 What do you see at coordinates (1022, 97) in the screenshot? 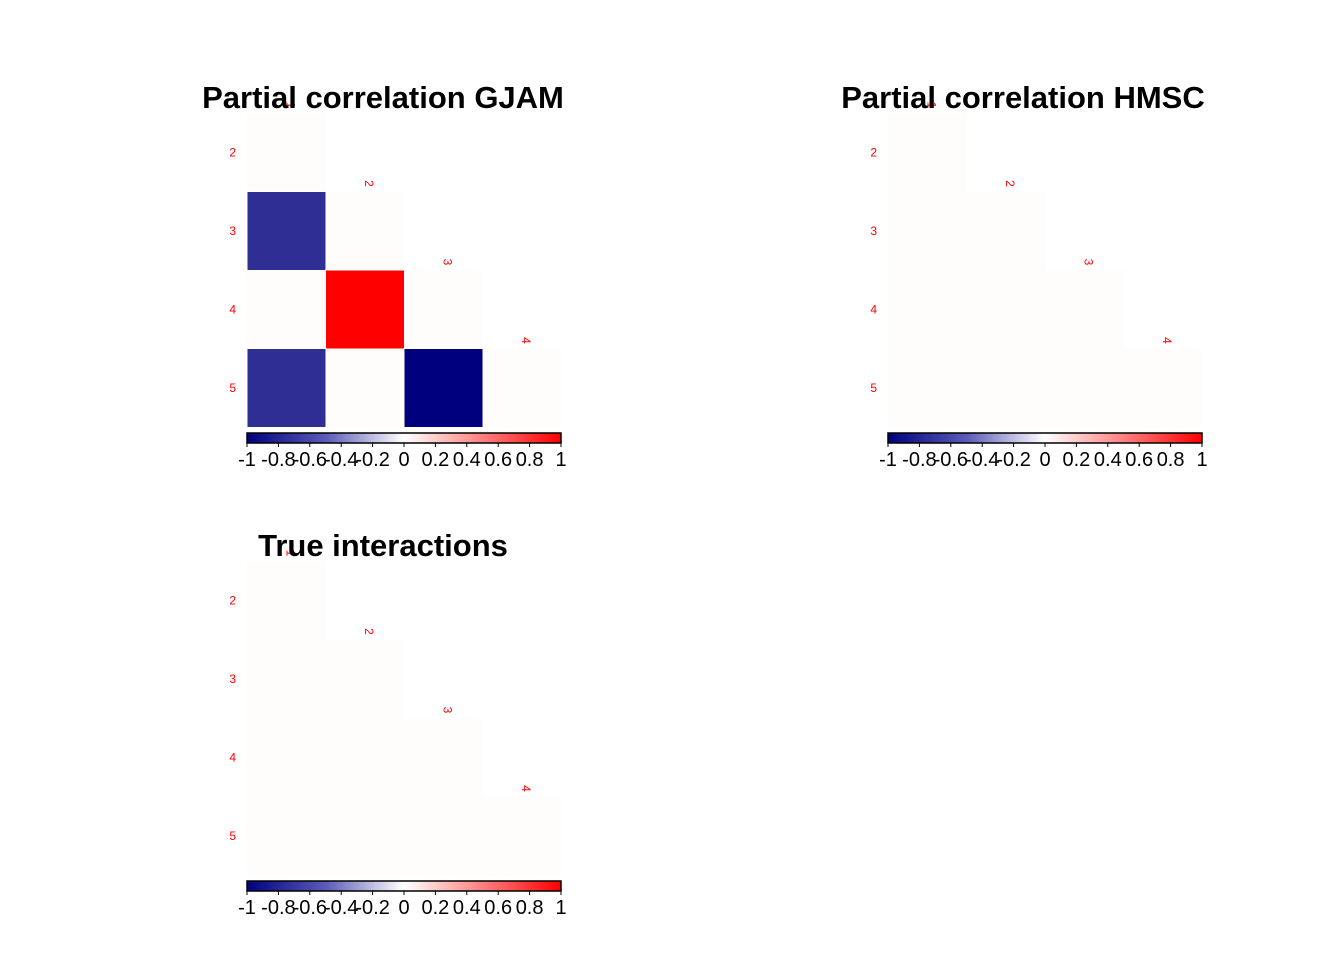
I see `chart-title: Partial correlation HMSC` at bounding box center [1022, 97].